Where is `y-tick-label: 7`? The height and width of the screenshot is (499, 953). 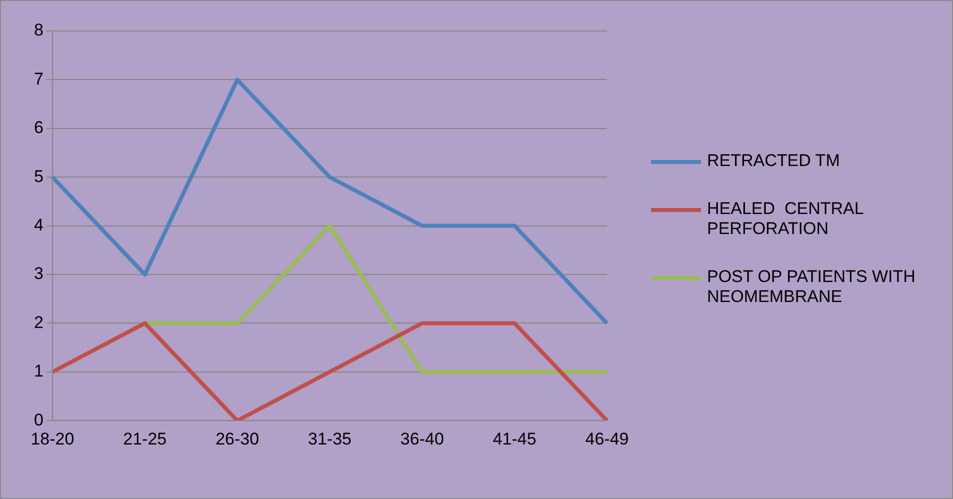 y-tick-label: 7 is located at coordinates (39, 78).